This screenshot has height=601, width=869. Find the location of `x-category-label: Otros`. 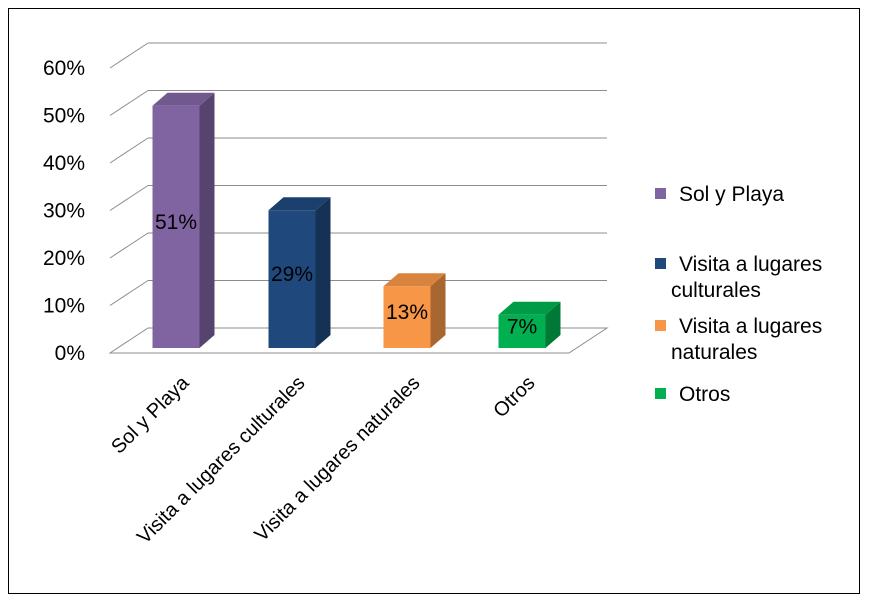

x-category-label: Otros is located at coordinates (514, 397).